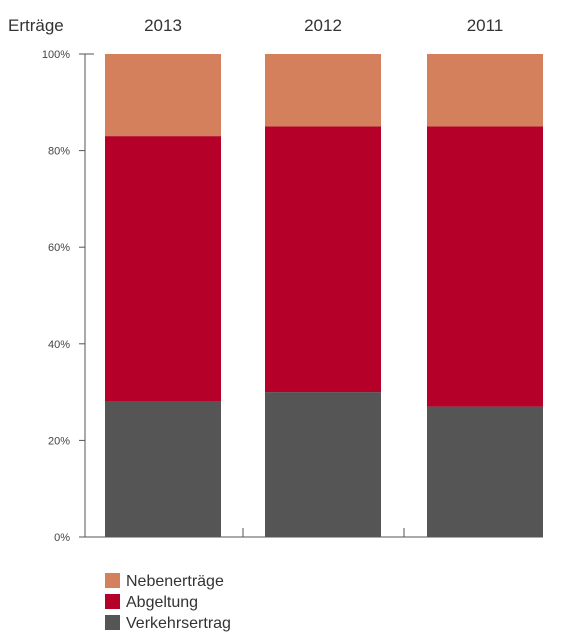 The image size is (561, 642). What do you see at coordinates (323, 464) in the screenshot?
I see `bar-segment-verkehrsertrag-2012` at bounding box center [323, 464].